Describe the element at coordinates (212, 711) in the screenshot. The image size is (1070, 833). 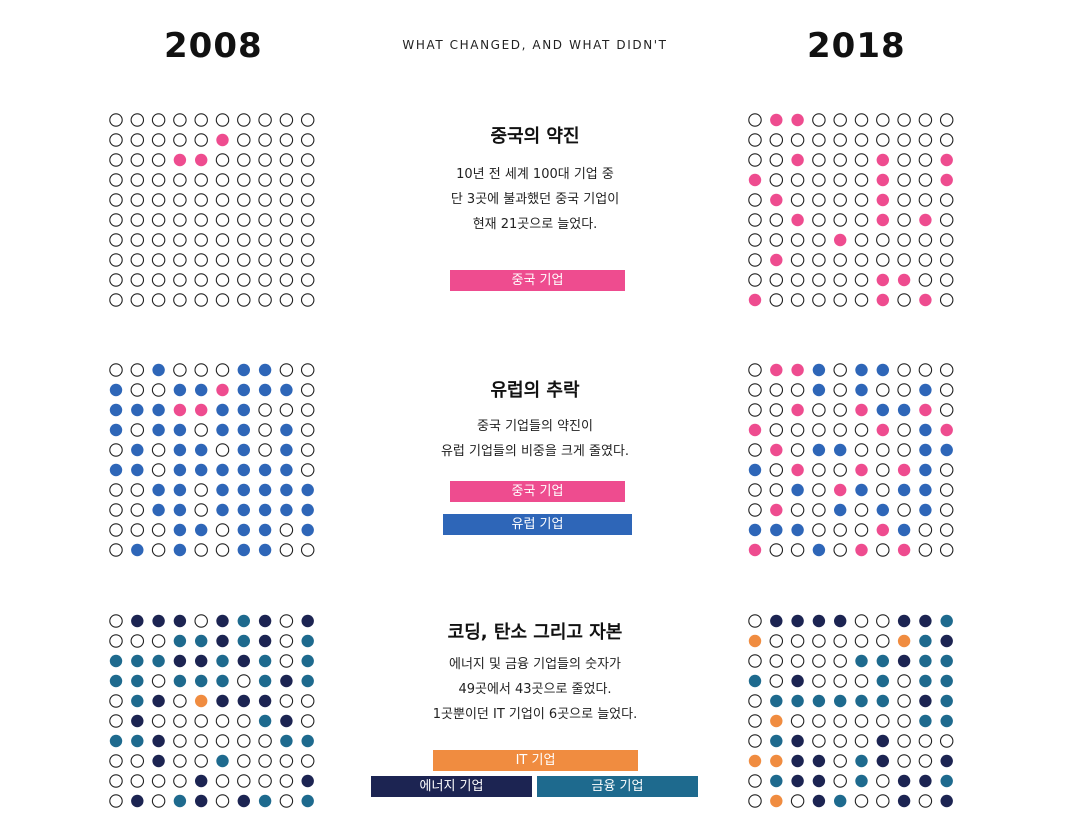
I see `grid-2008-sectors` at that location.